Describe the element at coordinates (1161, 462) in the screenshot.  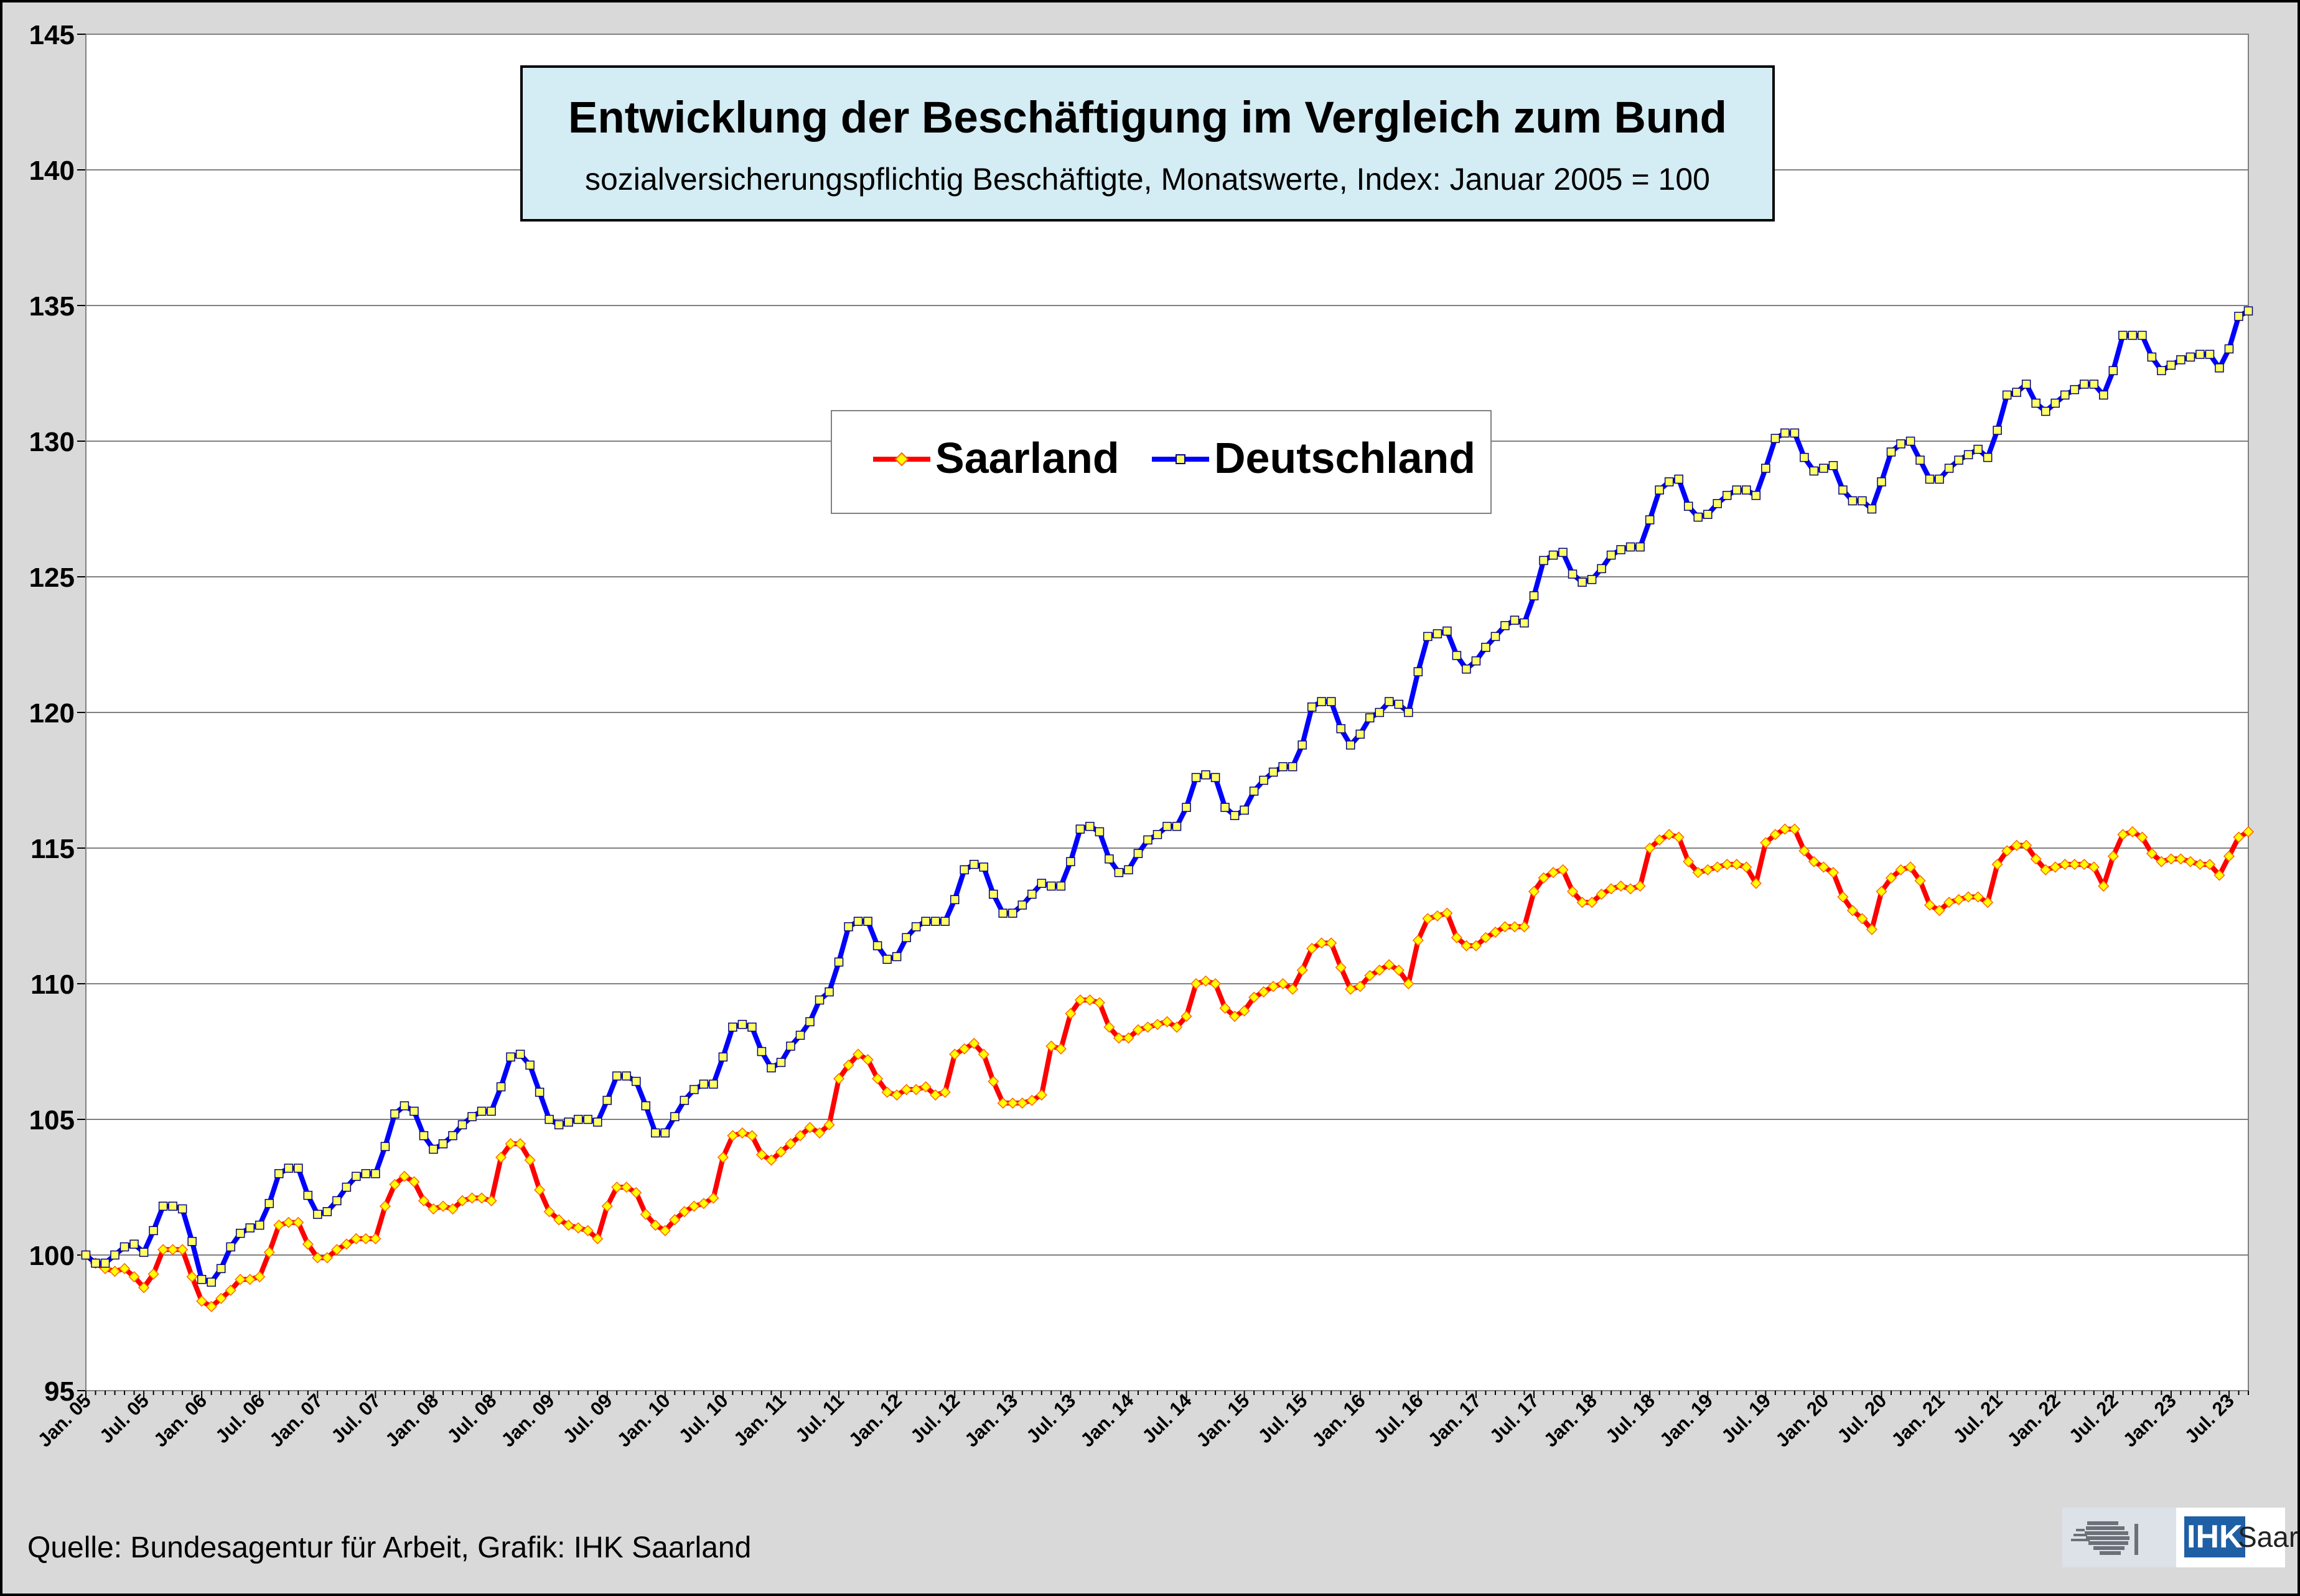
I see `legend: Saarland Deutschland` at that location.